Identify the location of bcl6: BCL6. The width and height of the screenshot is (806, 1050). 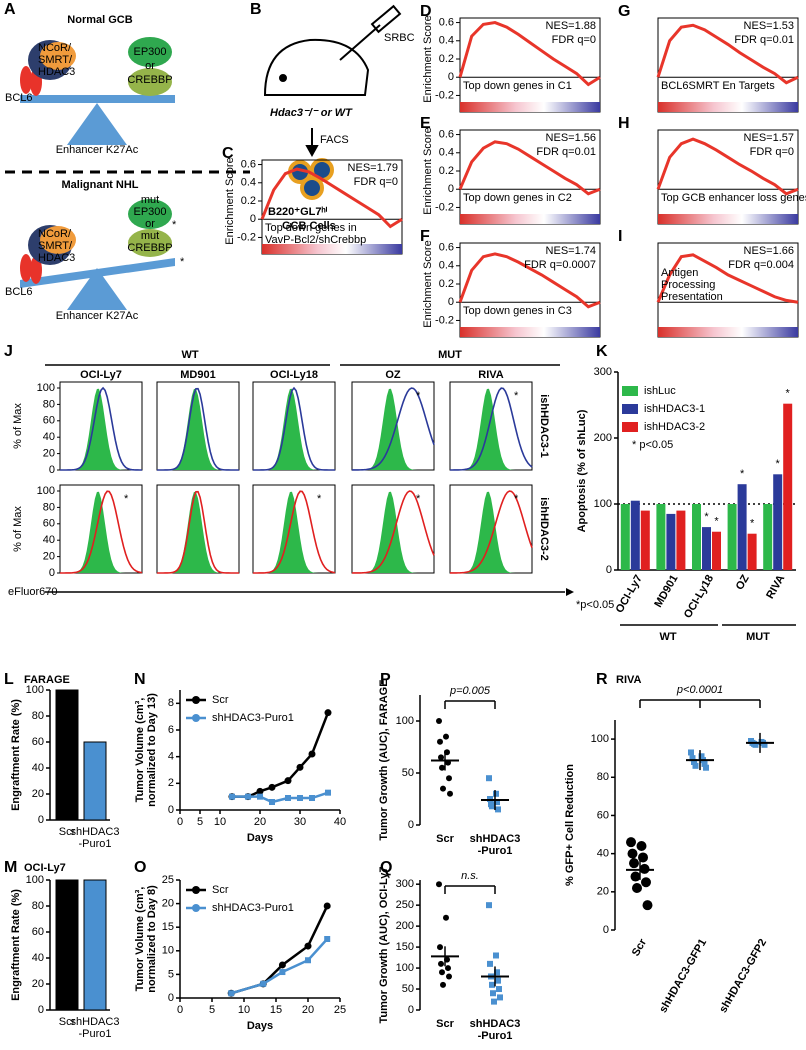
(19, 98).